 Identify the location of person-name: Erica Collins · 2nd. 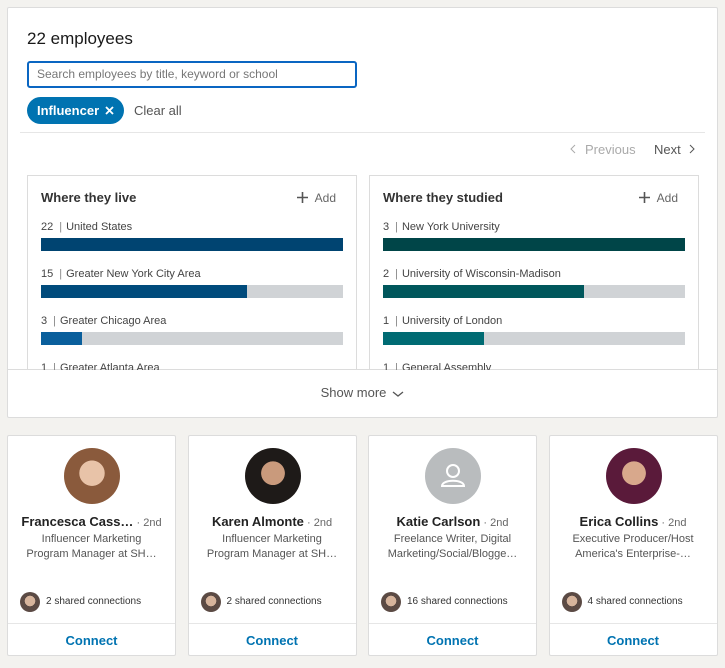
(633, 521).